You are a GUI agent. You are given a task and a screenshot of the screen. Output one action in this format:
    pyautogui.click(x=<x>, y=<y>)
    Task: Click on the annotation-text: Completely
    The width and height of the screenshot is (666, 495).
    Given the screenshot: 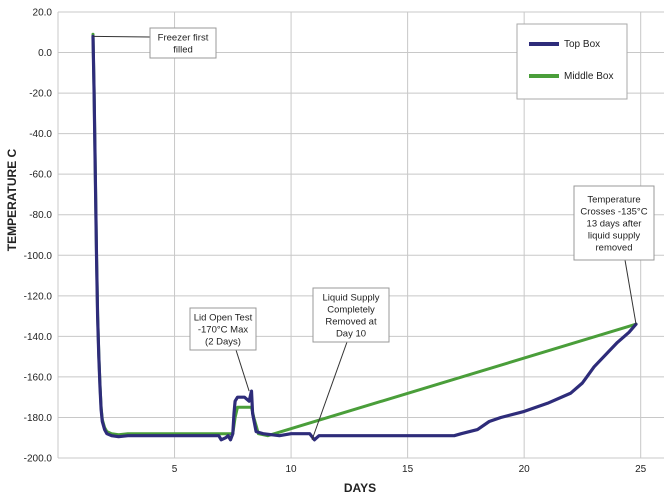 What is the action you would take?
    pyautogui.click(x=351, y=310)
    